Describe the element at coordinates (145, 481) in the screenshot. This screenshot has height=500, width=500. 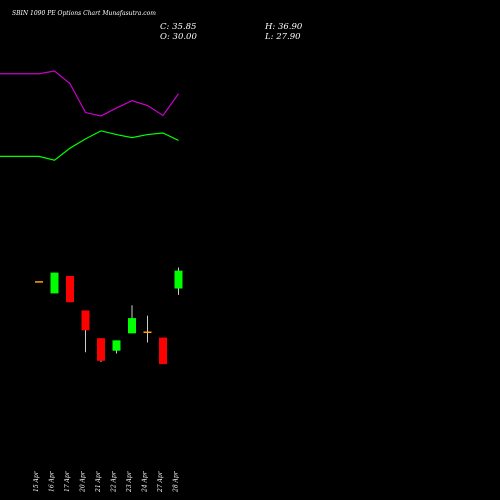
I see `x-tick-label: 24 Apr` at that location.